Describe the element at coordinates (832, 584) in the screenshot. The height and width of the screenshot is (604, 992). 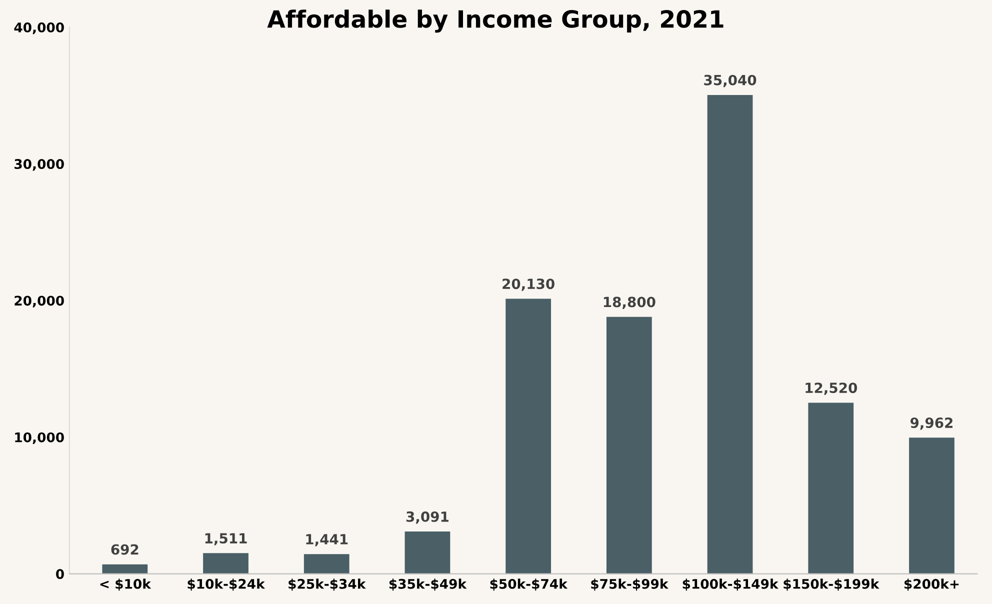
I see `x-tick-label: $150k-$199k` at that location.